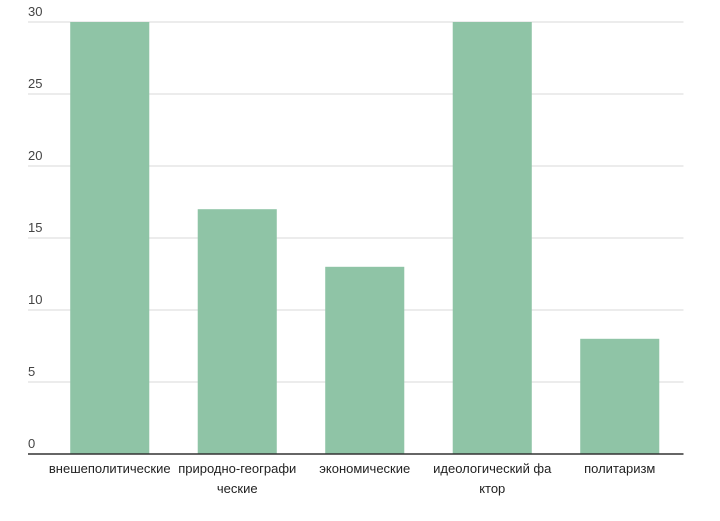 The image size is (720, 521). I want to click on x-tick-label: идеологический фактор, so click(492, 478).